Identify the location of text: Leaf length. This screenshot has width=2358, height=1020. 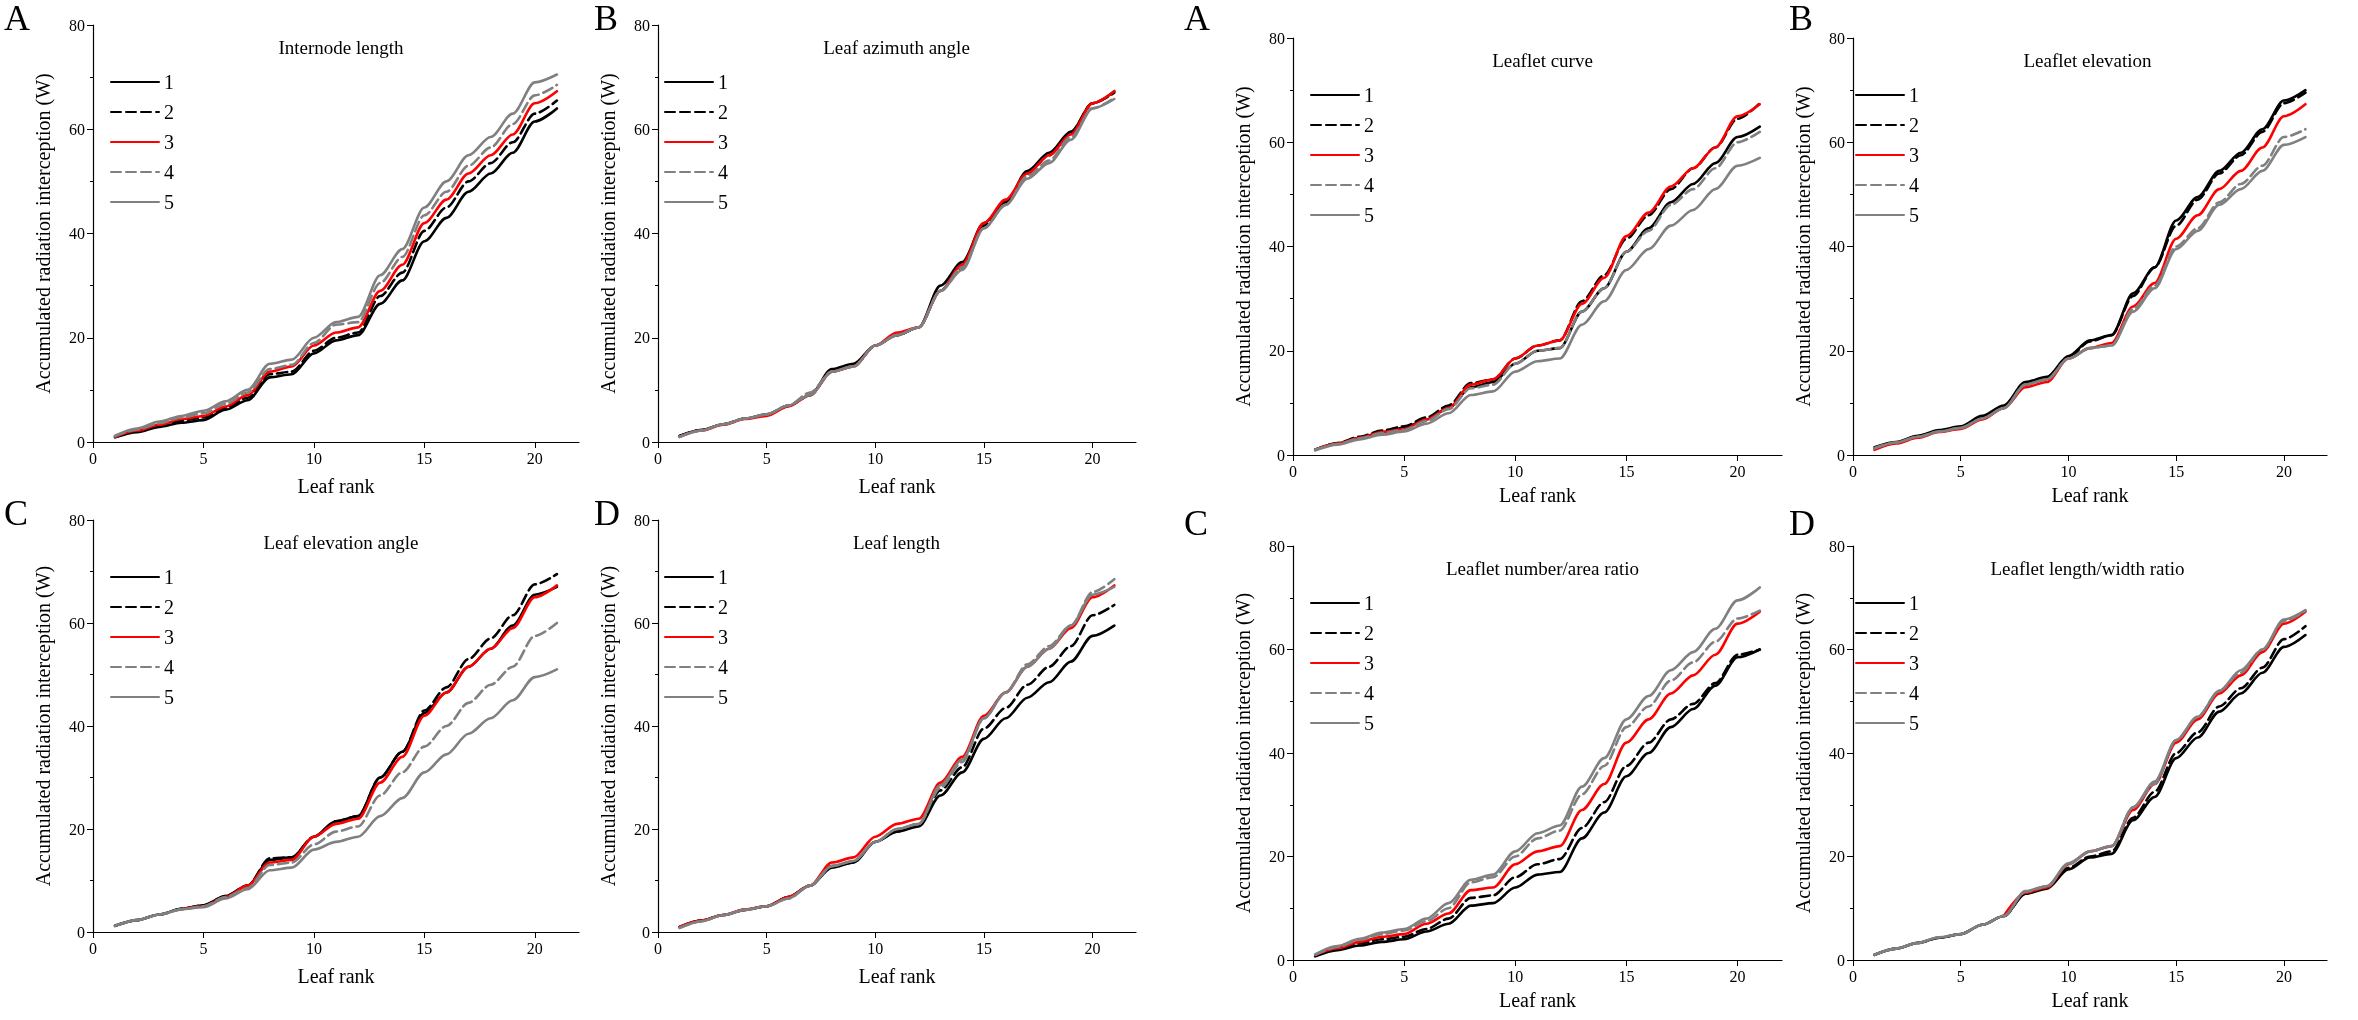
(896, 542).